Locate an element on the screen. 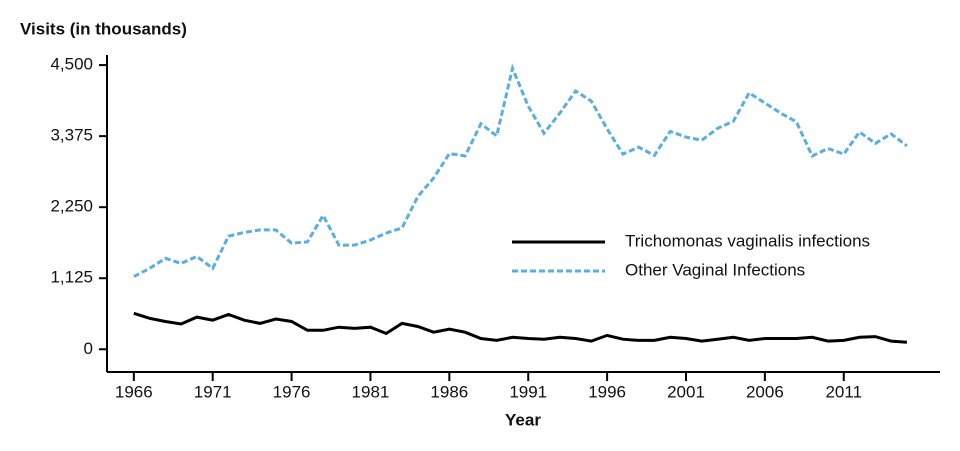 The width and height of the screenshot is (960, 451). x-tick-label: 1966 is located at coordinates (134, 391).